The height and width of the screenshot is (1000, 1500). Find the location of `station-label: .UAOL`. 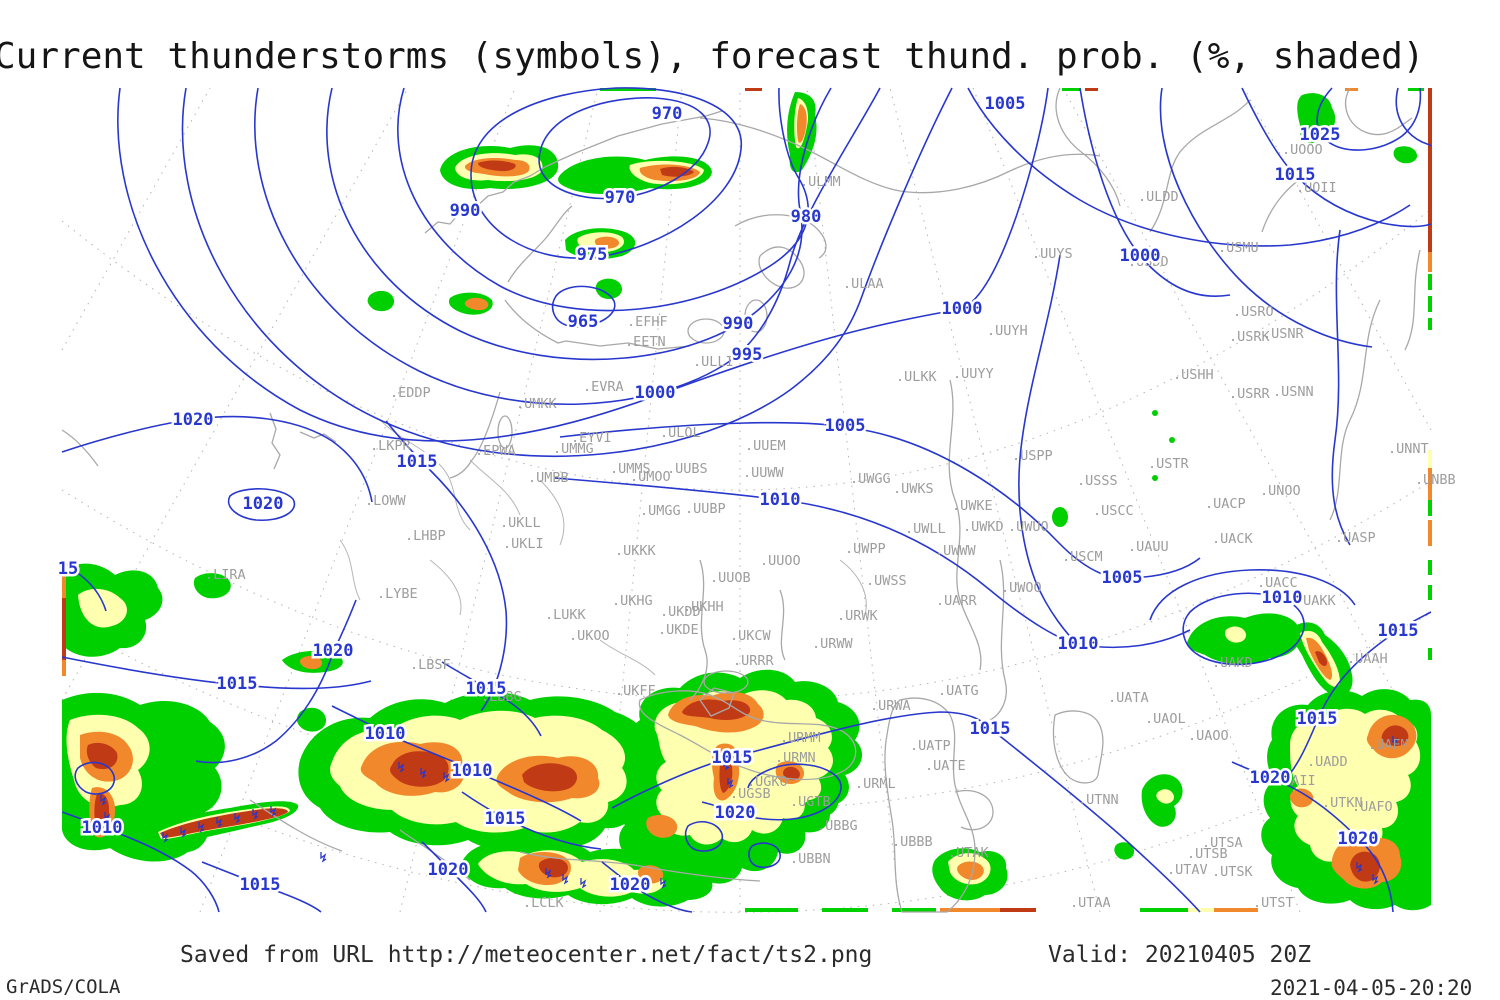

station-label: .UAOL is located at coordinates (1165, 719).